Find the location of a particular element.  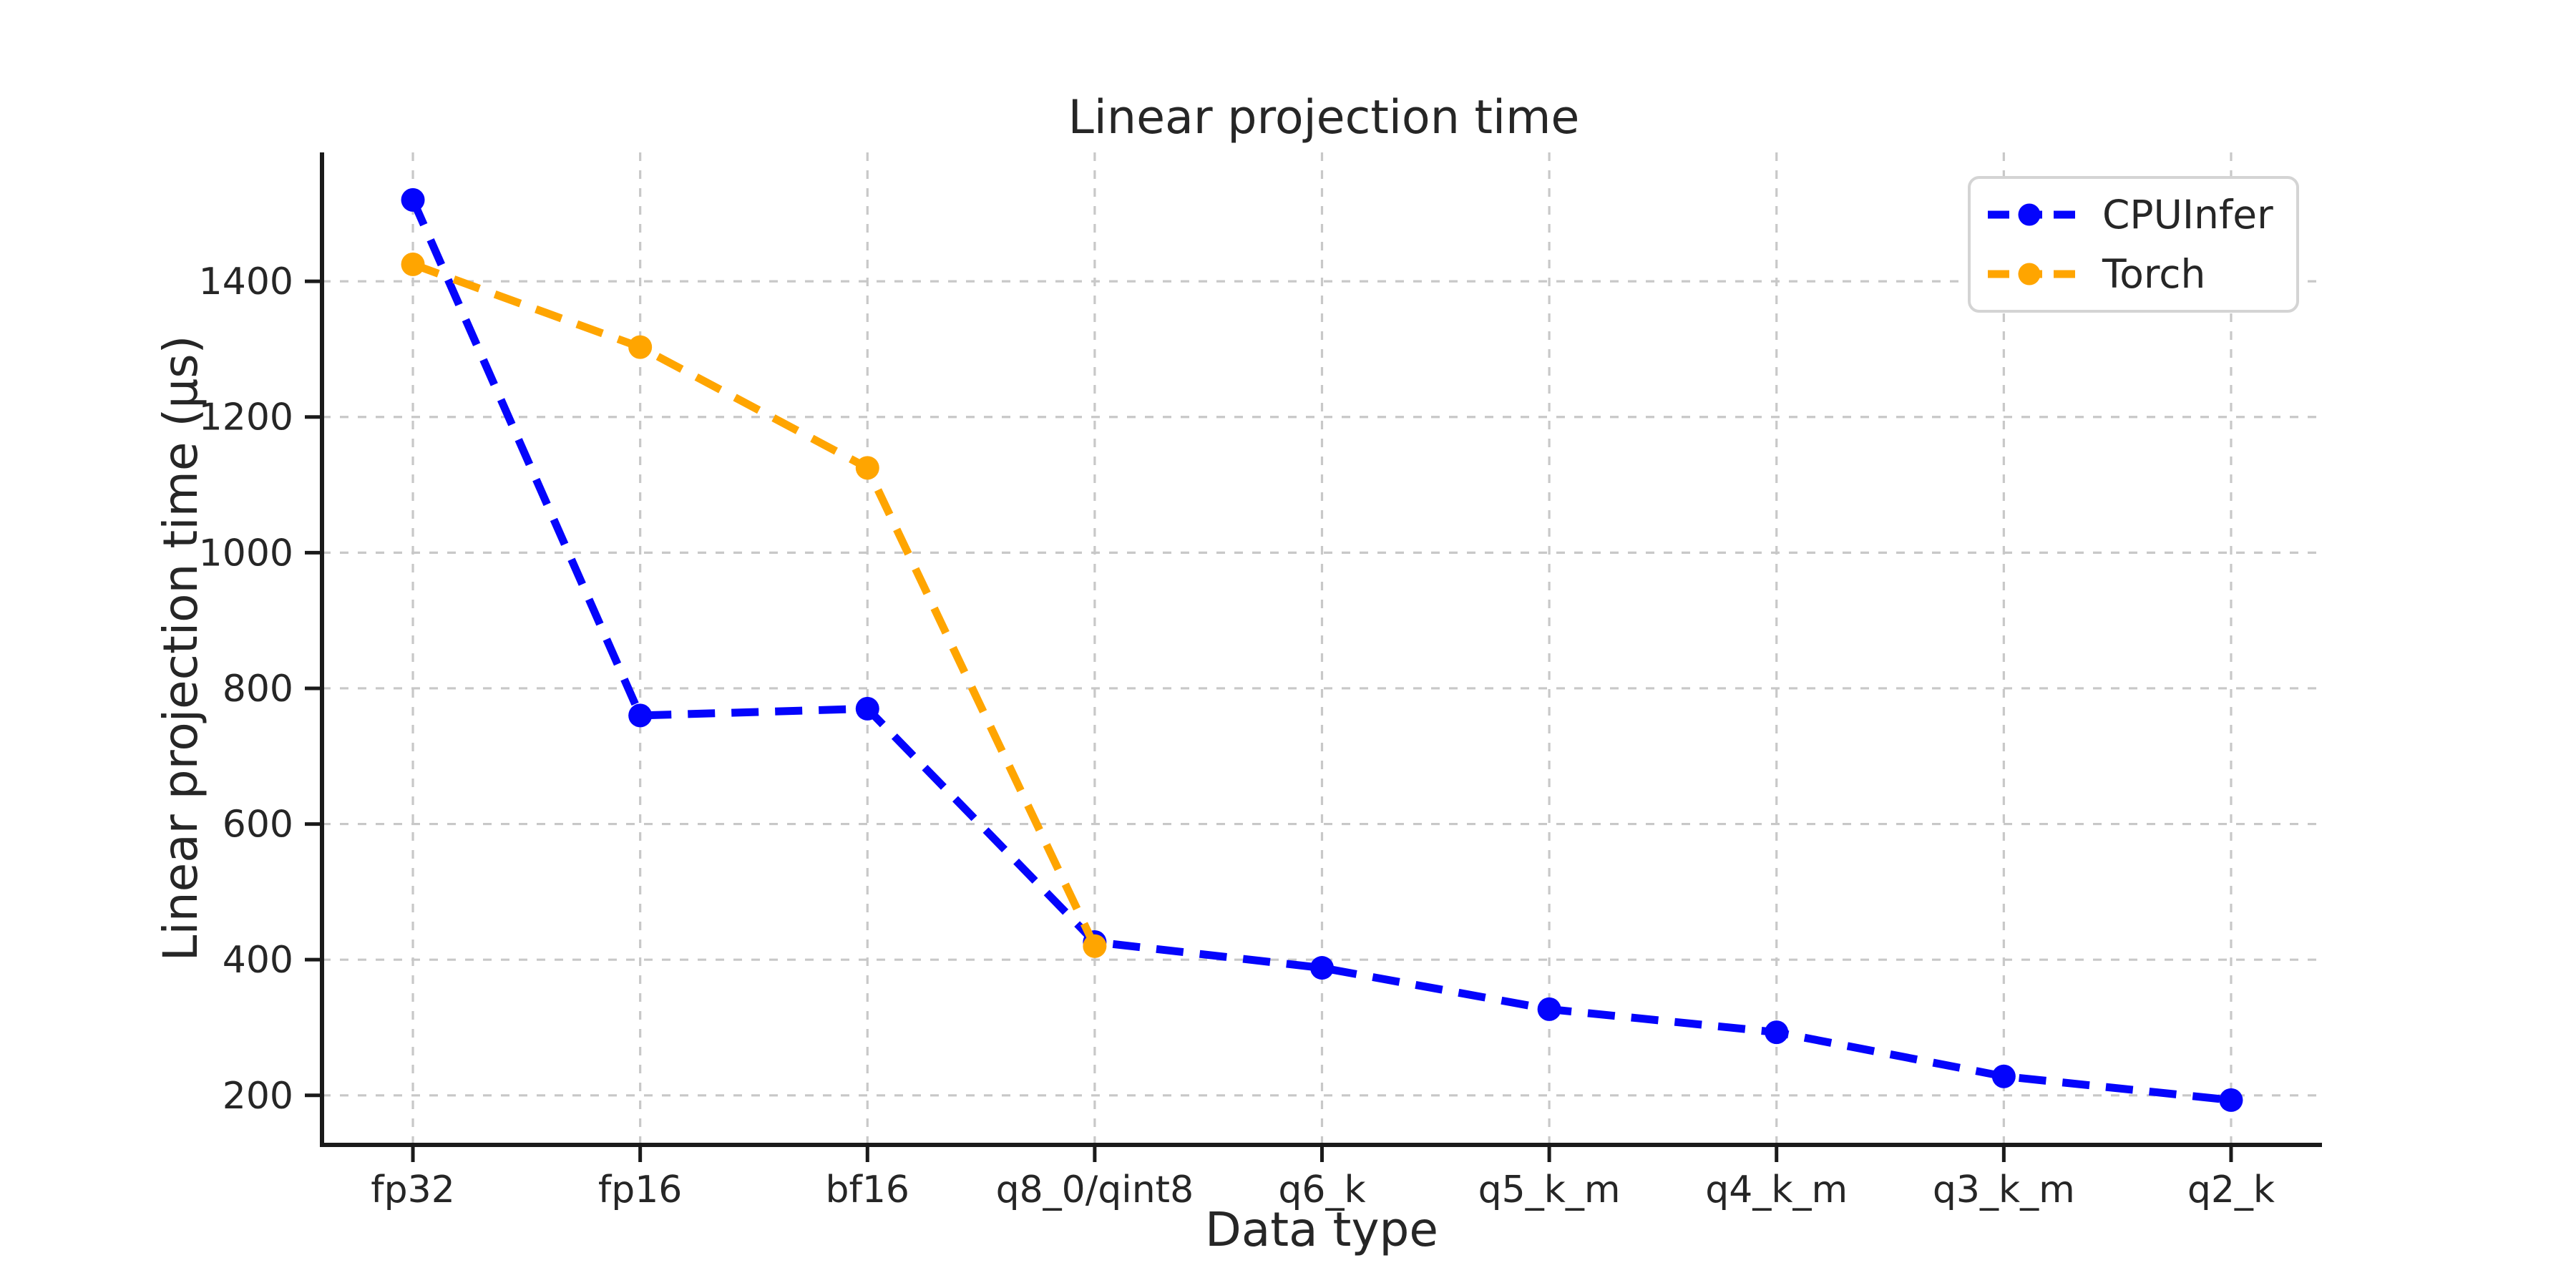

series-line-torch is located at coordinates (754, 604).